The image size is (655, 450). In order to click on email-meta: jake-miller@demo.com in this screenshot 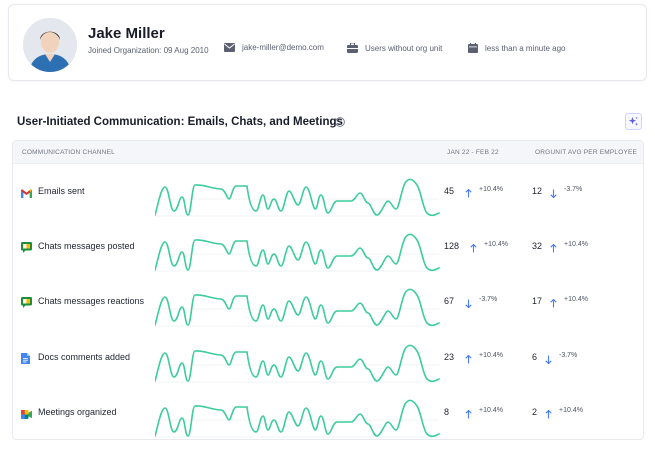, I will do `click(274, 47)`.